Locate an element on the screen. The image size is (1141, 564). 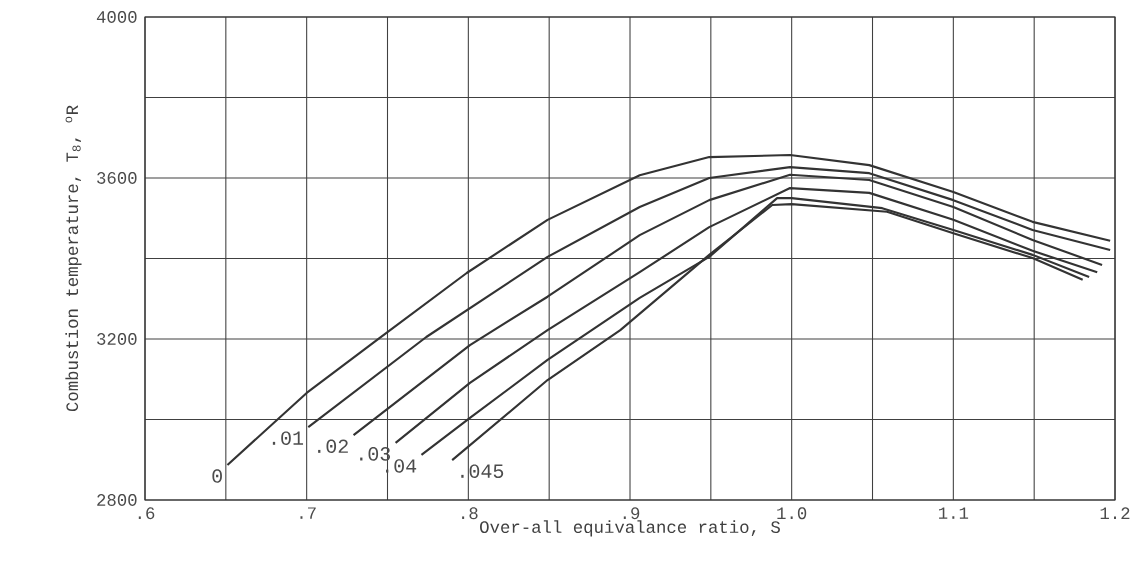
x-tick-label: 1.1 is located at coordinates (953, 513).